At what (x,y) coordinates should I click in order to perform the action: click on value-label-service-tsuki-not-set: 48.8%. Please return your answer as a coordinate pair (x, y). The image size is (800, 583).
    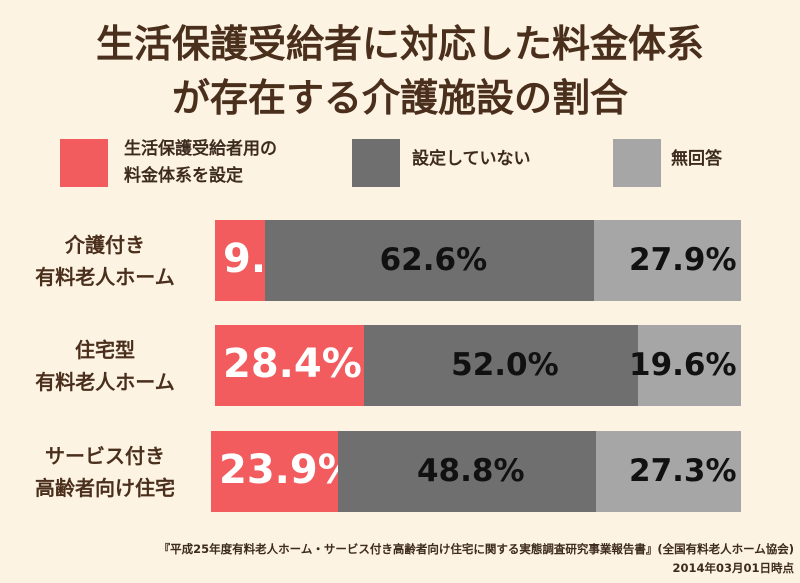
    Looking at the image, I should click on (470, 471).